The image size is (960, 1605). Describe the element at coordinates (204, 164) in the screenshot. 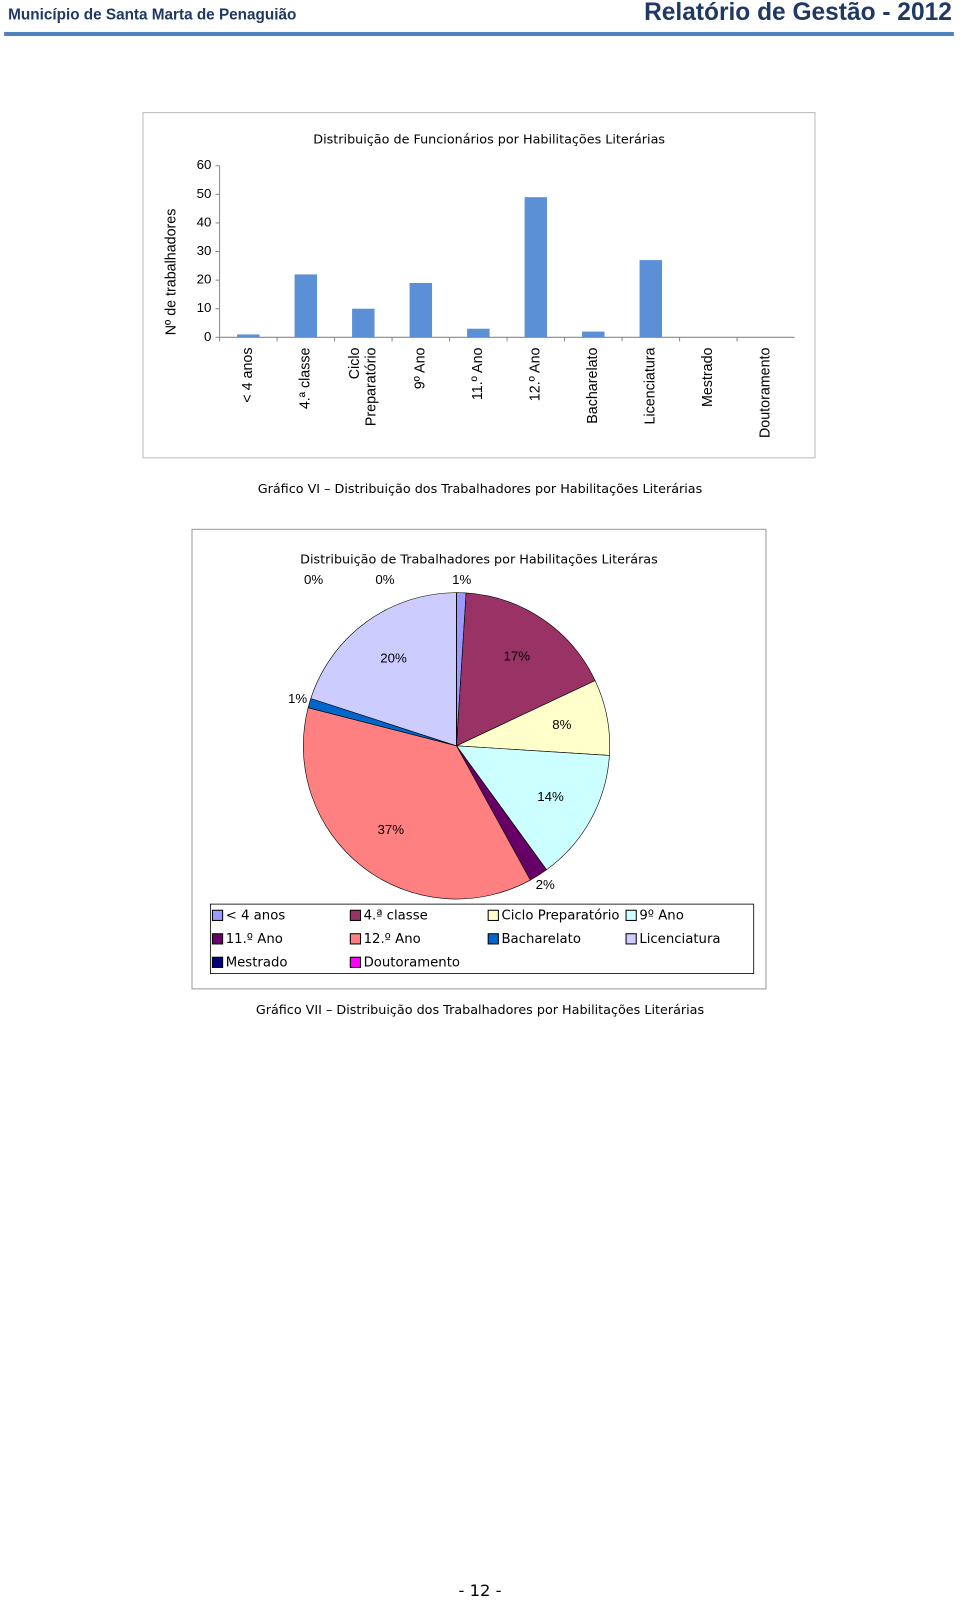

I see `y-tick-label: 60` at that location.